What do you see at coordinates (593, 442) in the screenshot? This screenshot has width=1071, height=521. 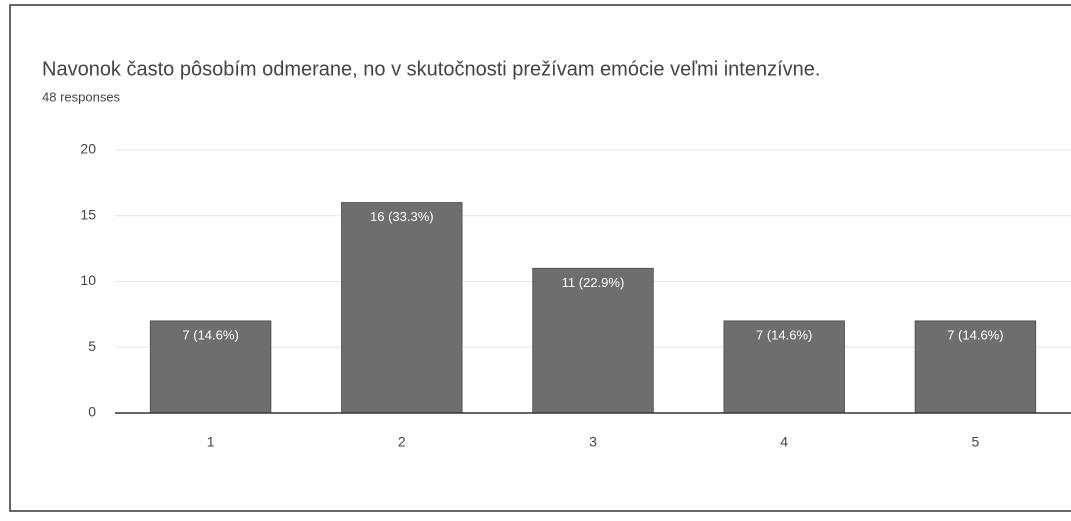 I see `x-tick-label: 3` at bounding box center [593, 442].